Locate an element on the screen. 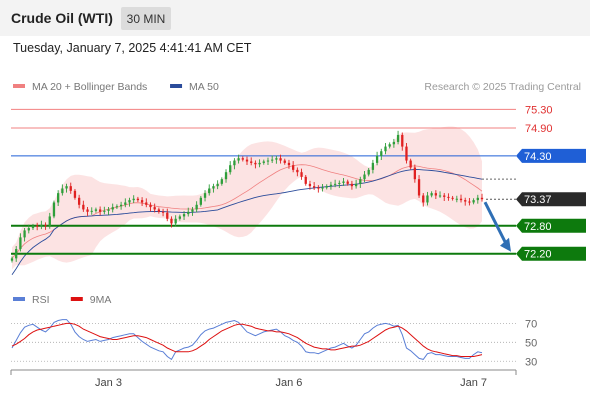 The width and height of the screenshot is (590, 400). rsi-legend-label: 9MA is located at coordinates (101, 300).